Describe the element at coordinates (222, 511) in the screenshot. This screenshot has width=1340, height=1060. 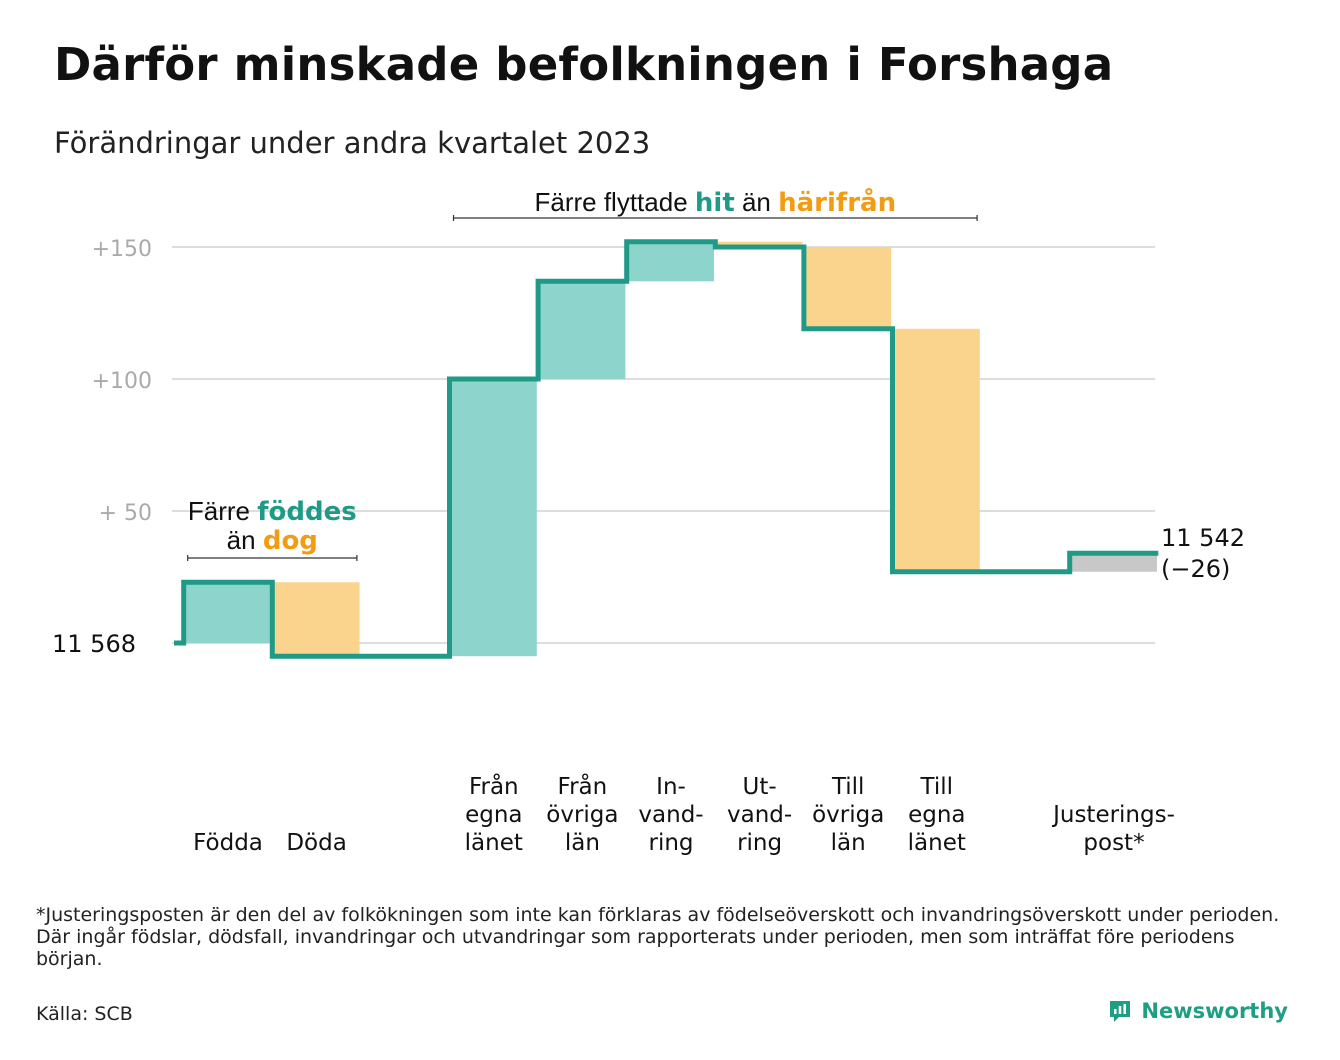
I see `annotation-text-part: Färre` at that location.